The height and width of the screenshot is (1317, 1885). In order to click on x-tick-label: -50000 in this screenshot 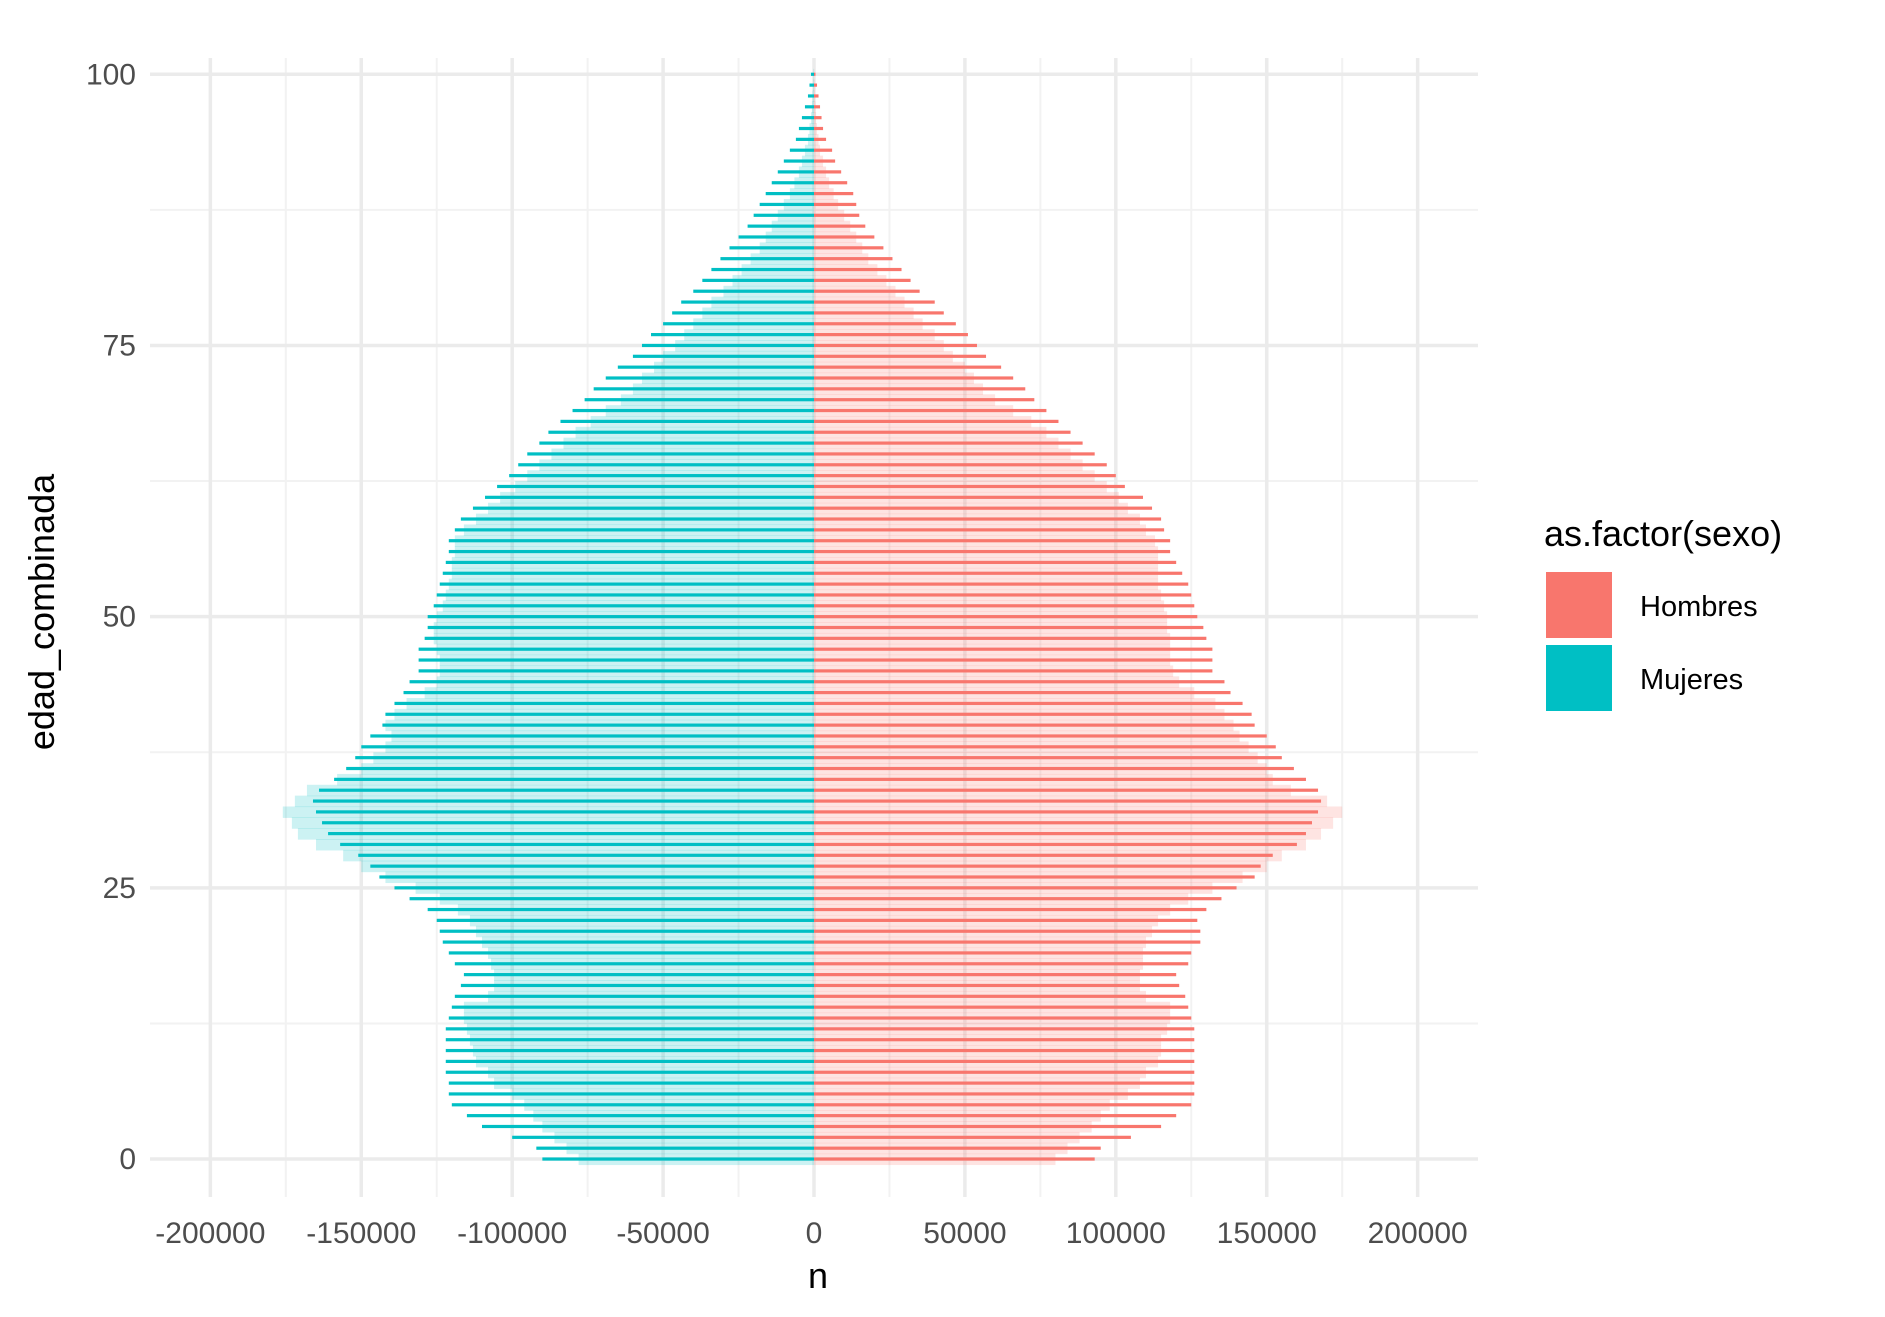, I will do `click(662, 1233)`.